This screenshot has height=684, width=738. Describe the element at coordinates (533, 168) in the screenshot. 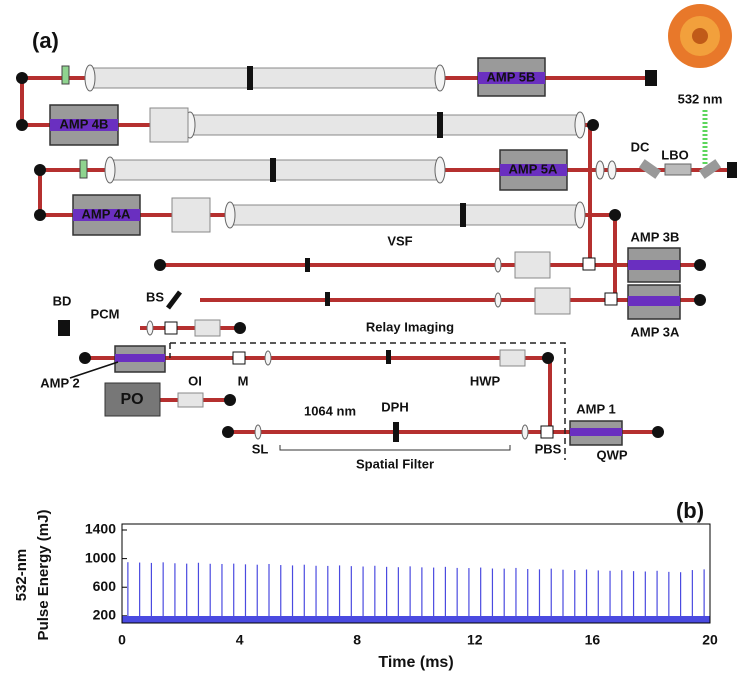

I see `label: AMP 5A` at that location.